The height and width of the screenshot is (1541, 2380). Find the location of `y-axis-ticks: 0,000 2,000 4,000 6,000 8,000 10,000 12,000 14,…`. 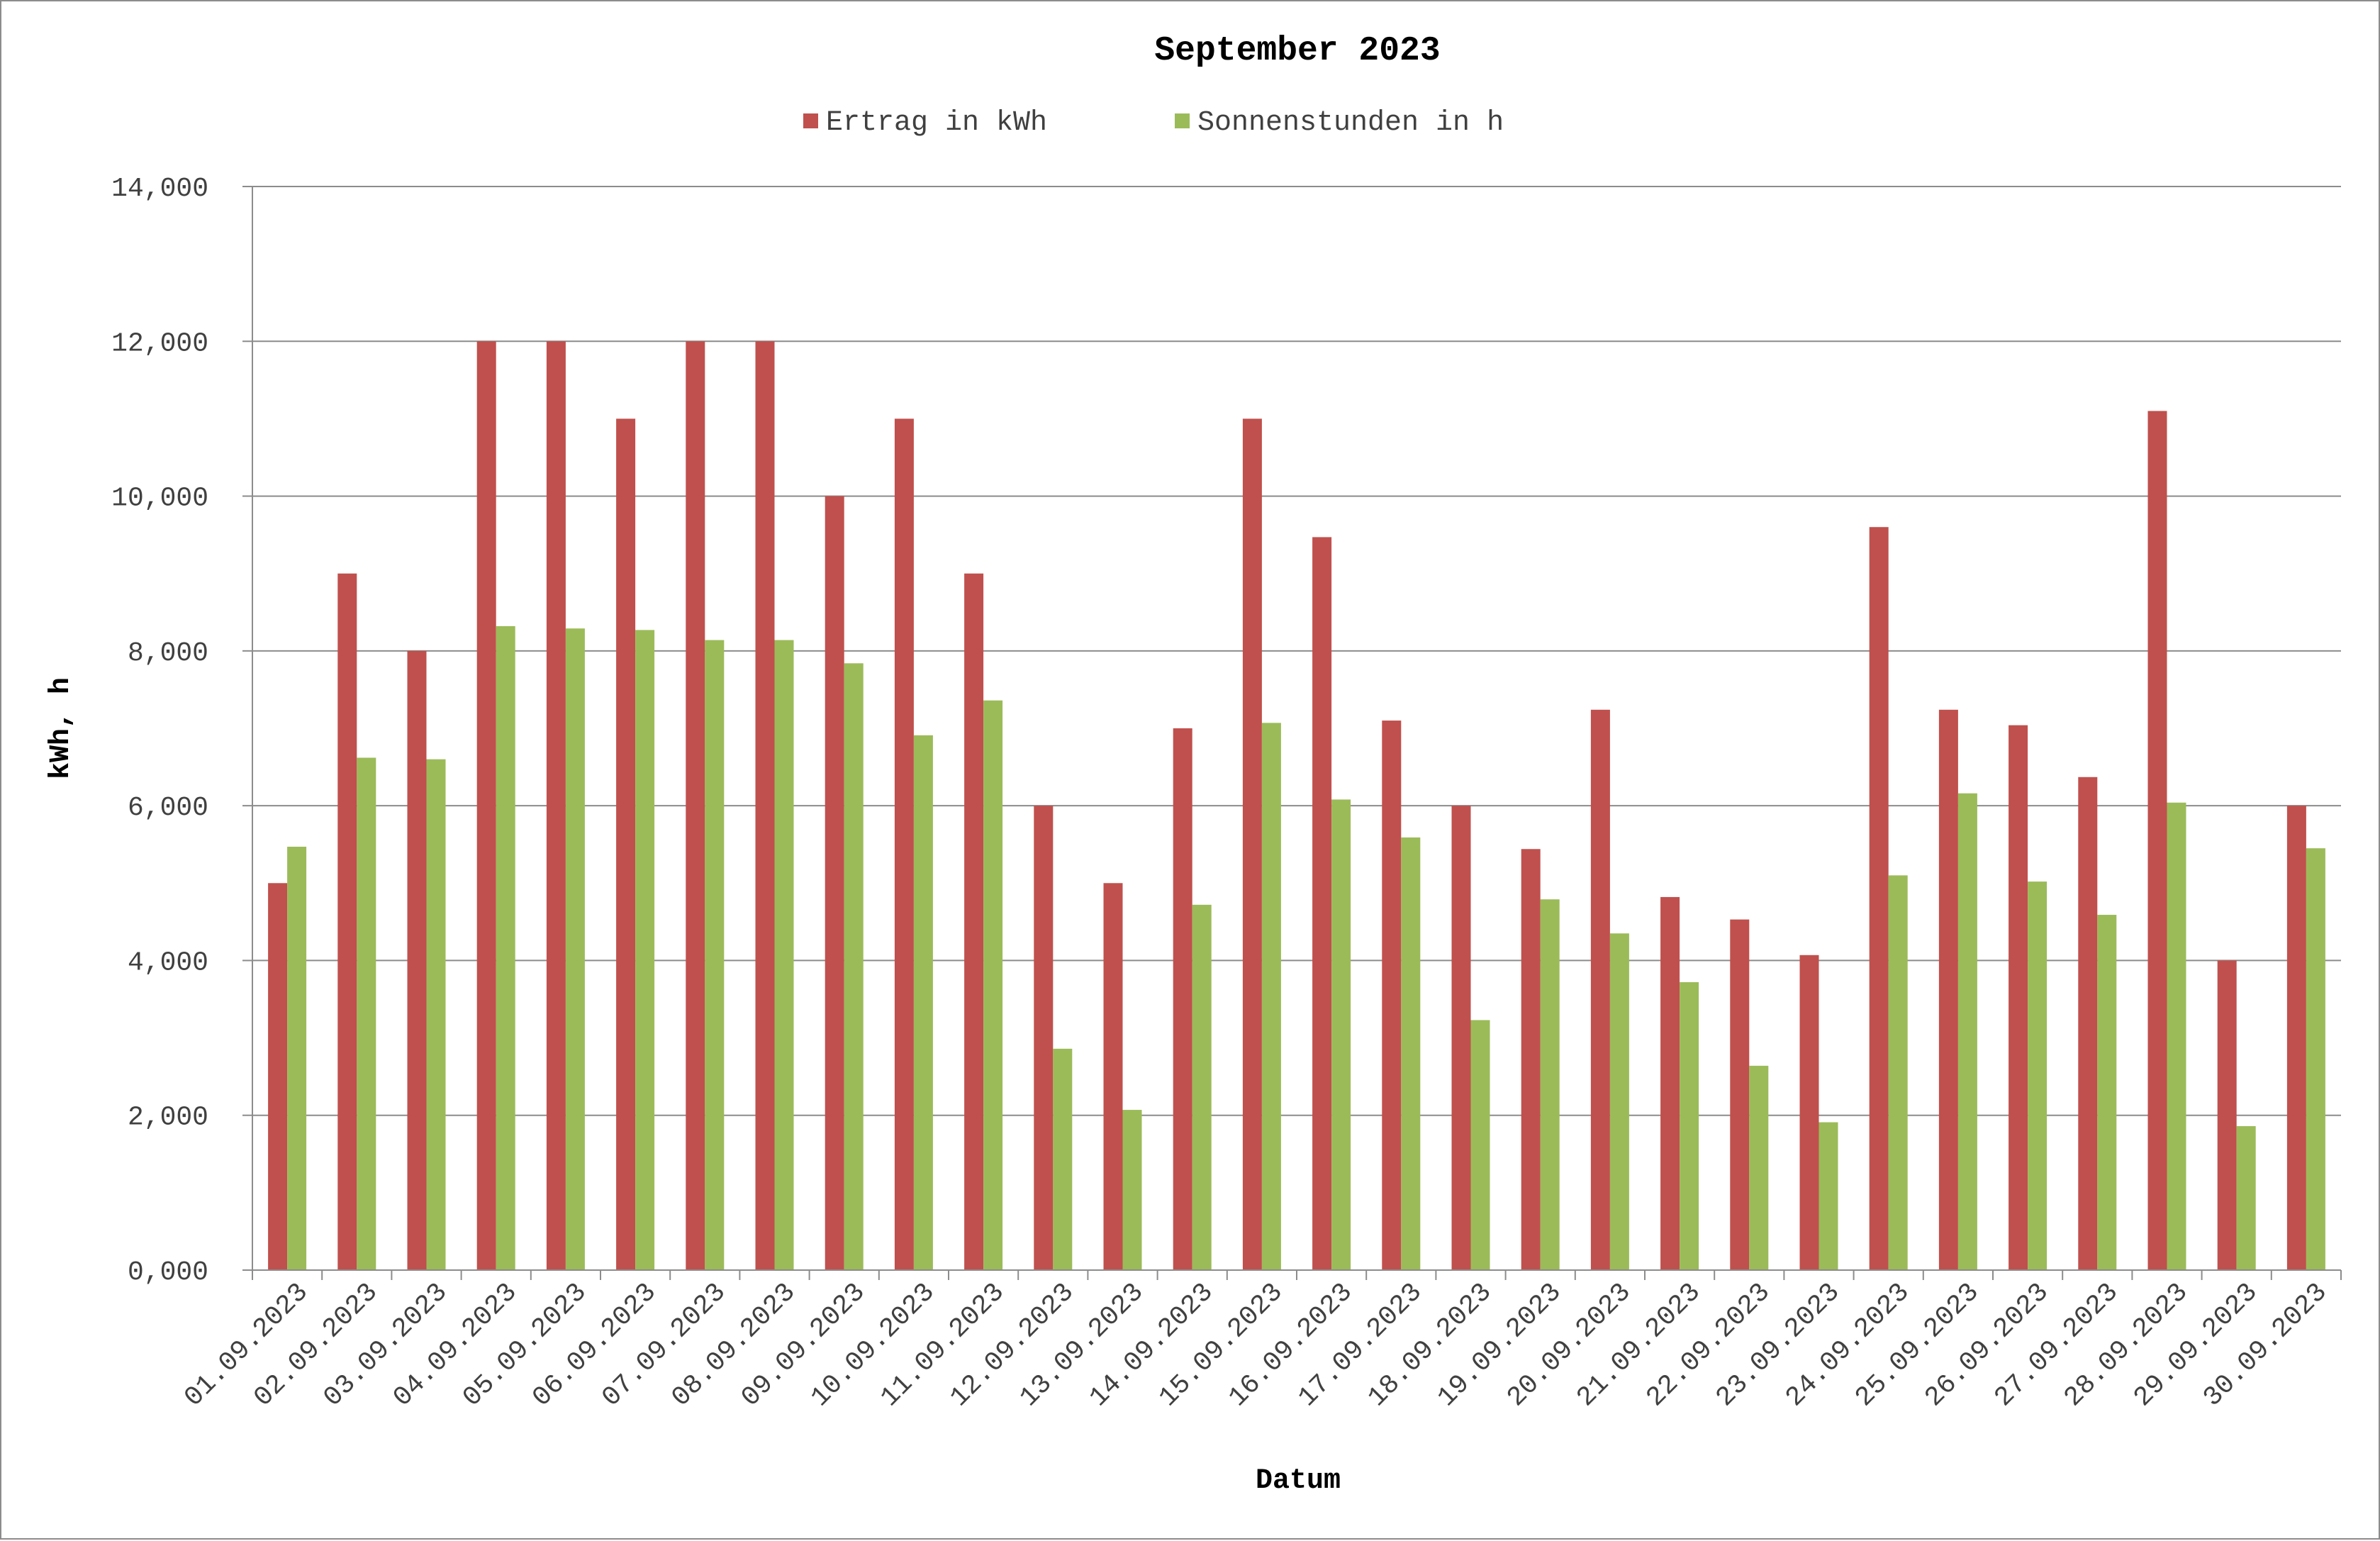

y-axis-ticks: 0,000 2,000 4,000 6,000 8,000 10,000 12,000 14,… is located at coordinates (159, 731).